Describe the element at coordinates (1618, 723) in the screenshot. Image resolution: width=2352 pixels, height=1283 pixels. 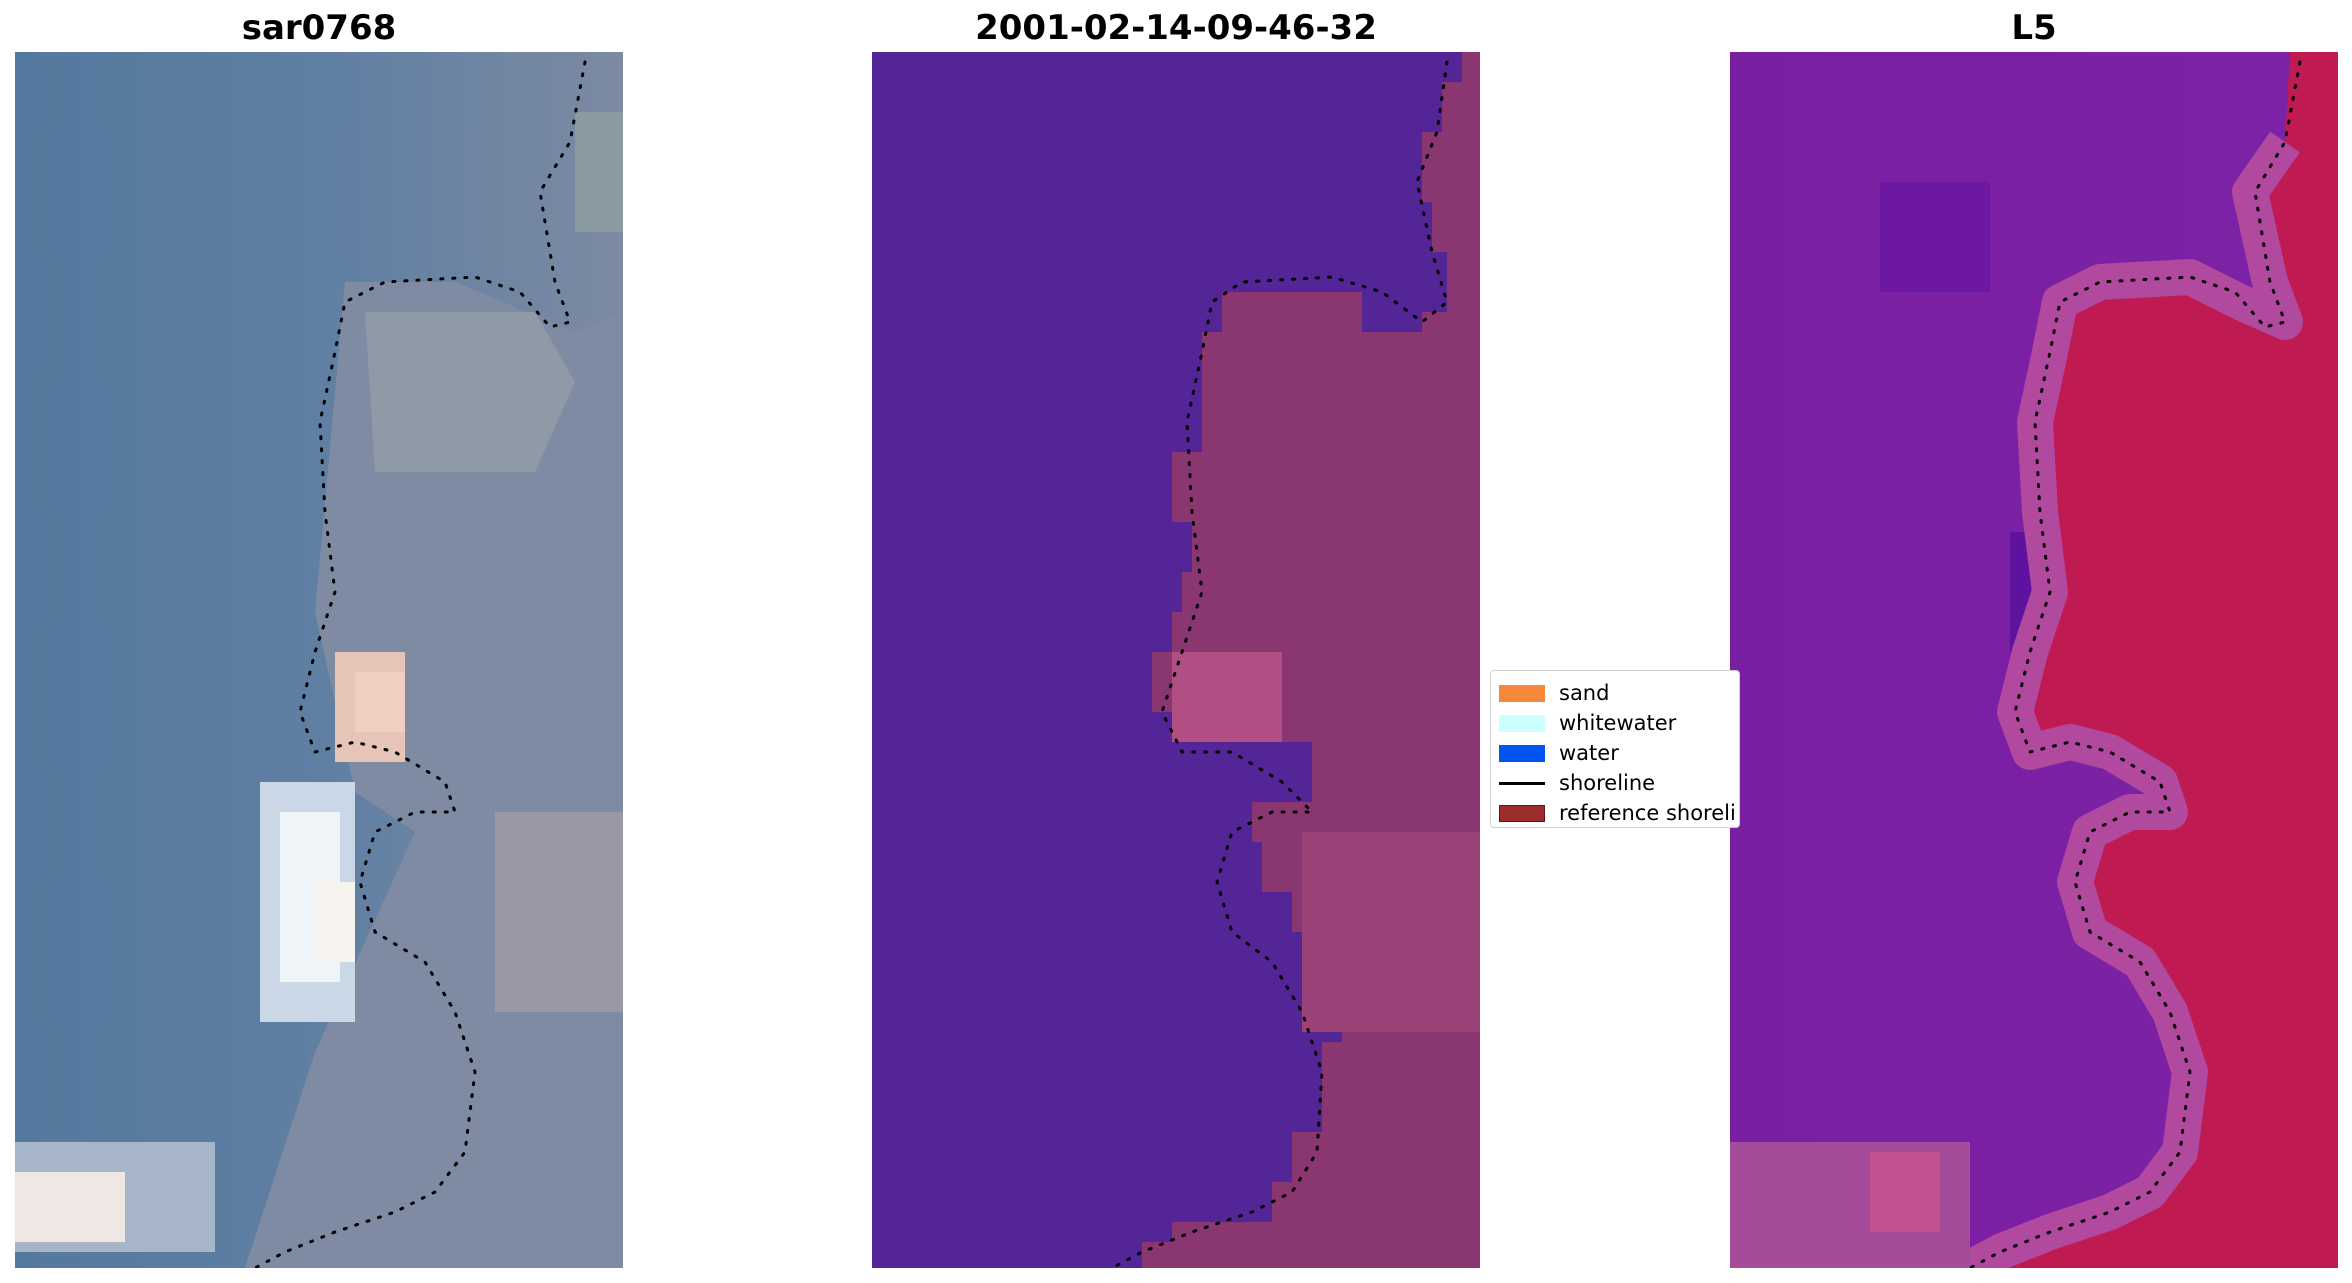
I see `legend-label: whitewater` at that location.